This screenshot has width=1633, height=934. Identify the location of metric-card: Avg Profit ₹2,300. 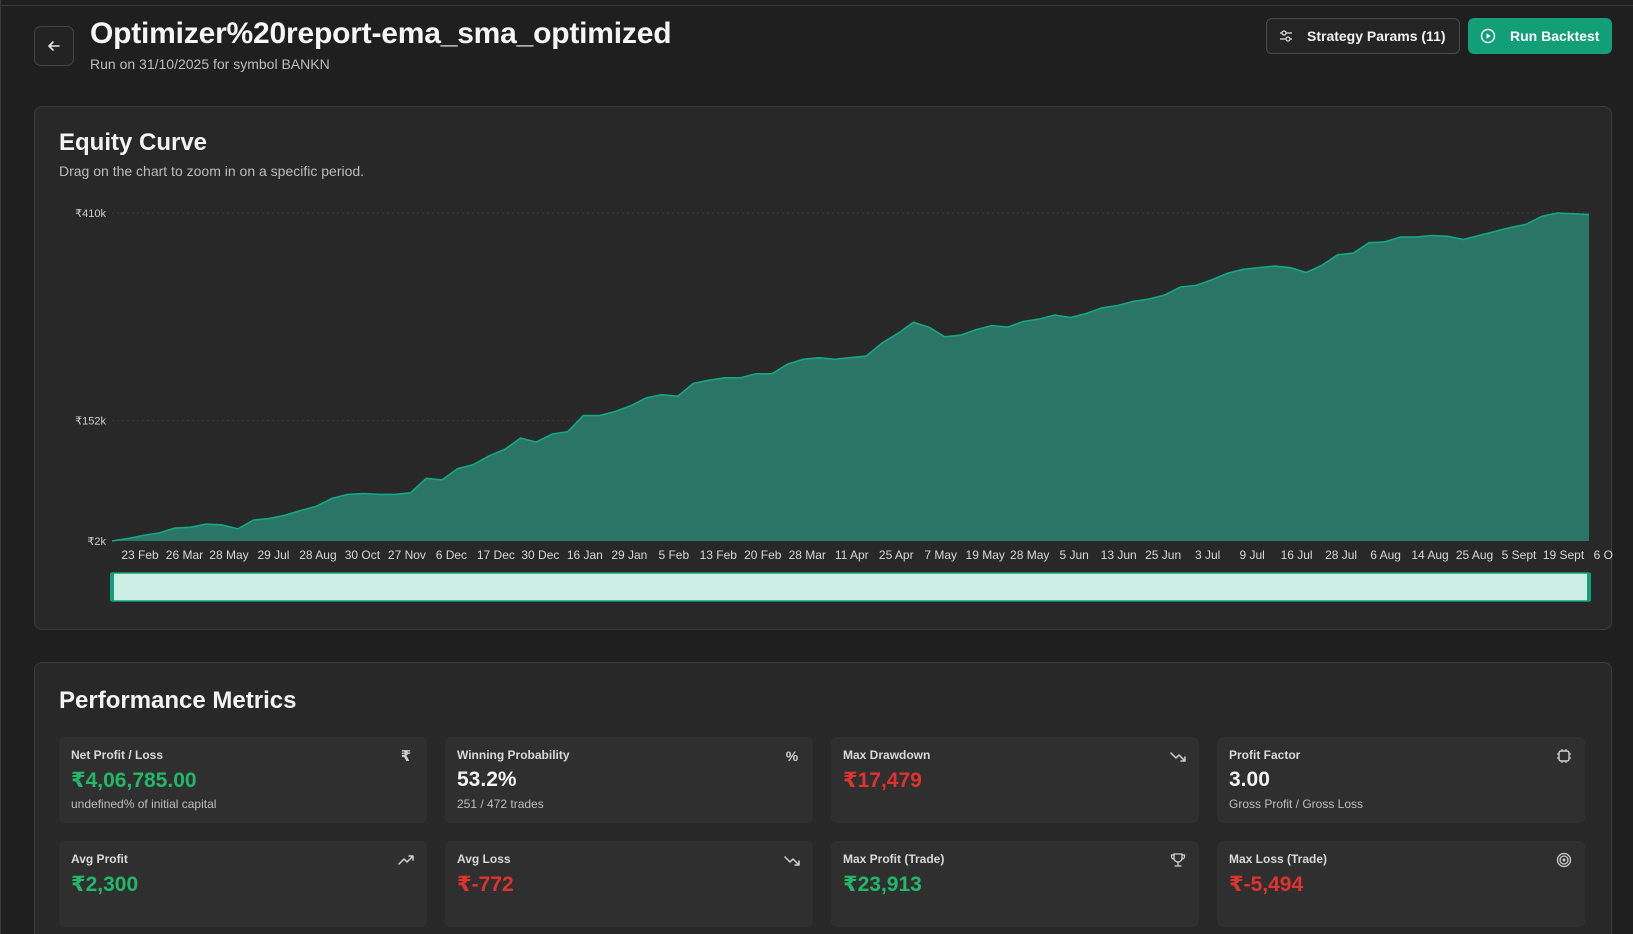
(243, 884).